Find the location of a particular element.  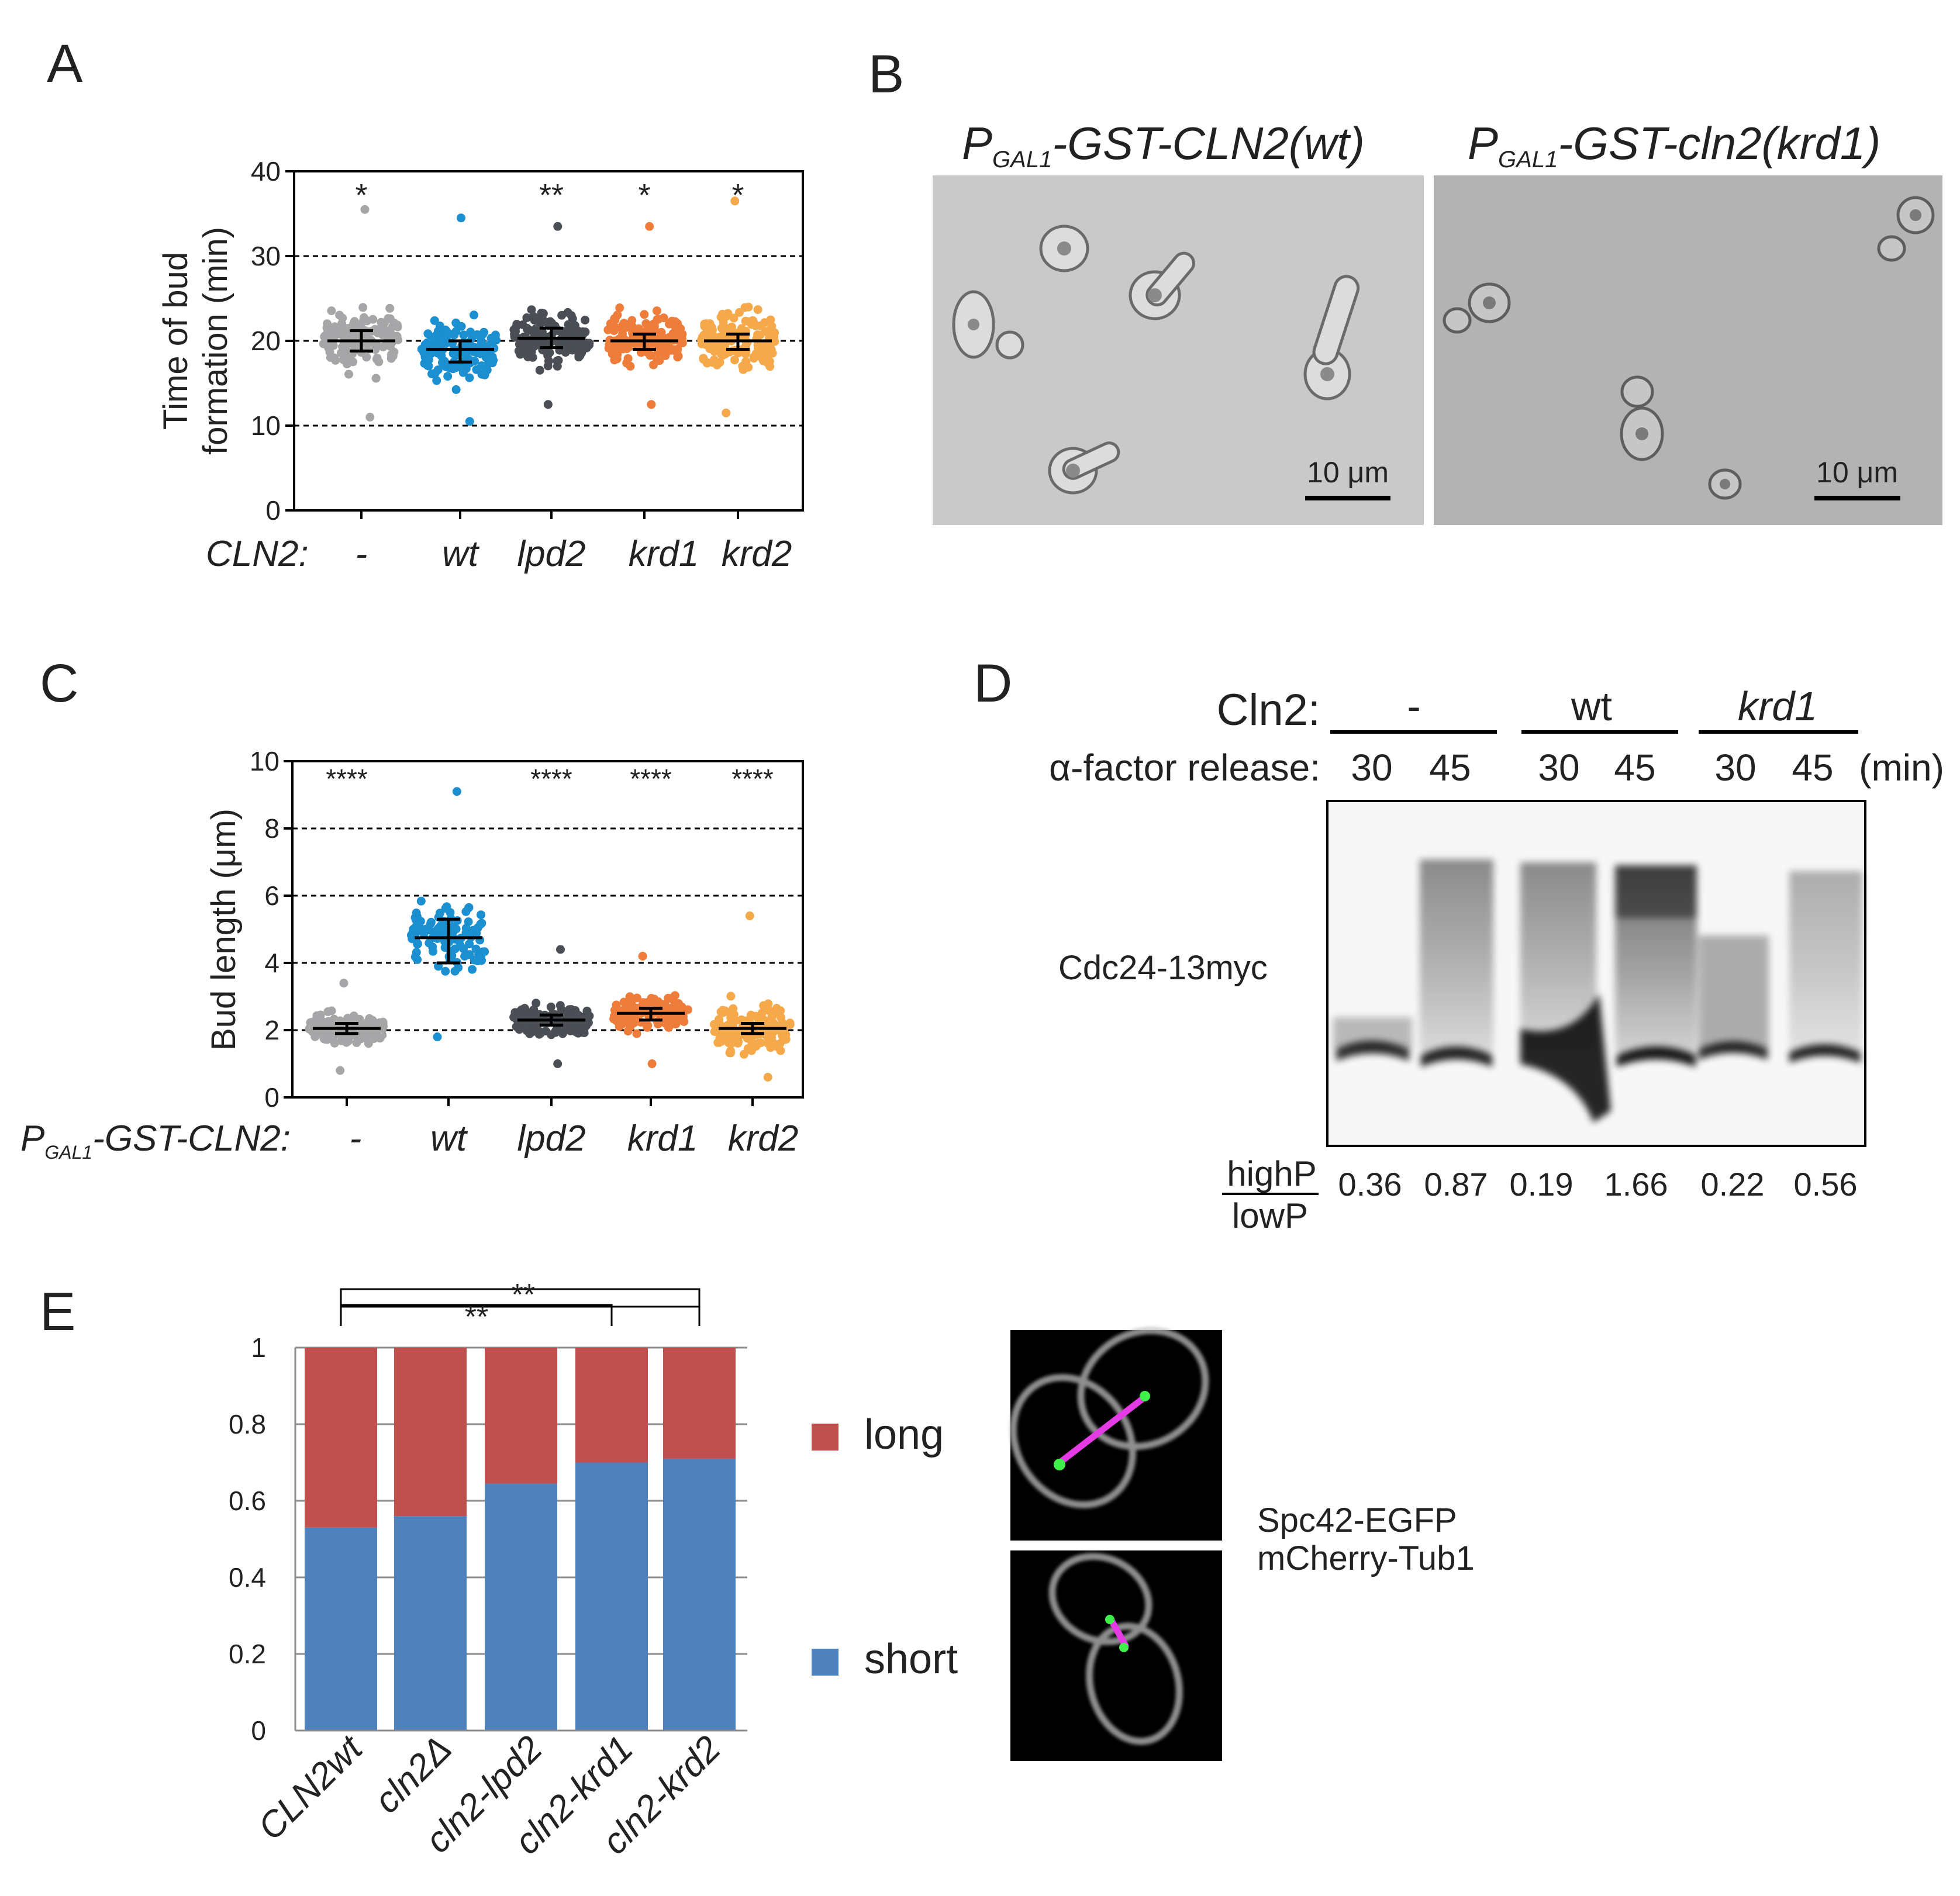

panel-d-group-wt: wt is located at coordinates (1592, 706).